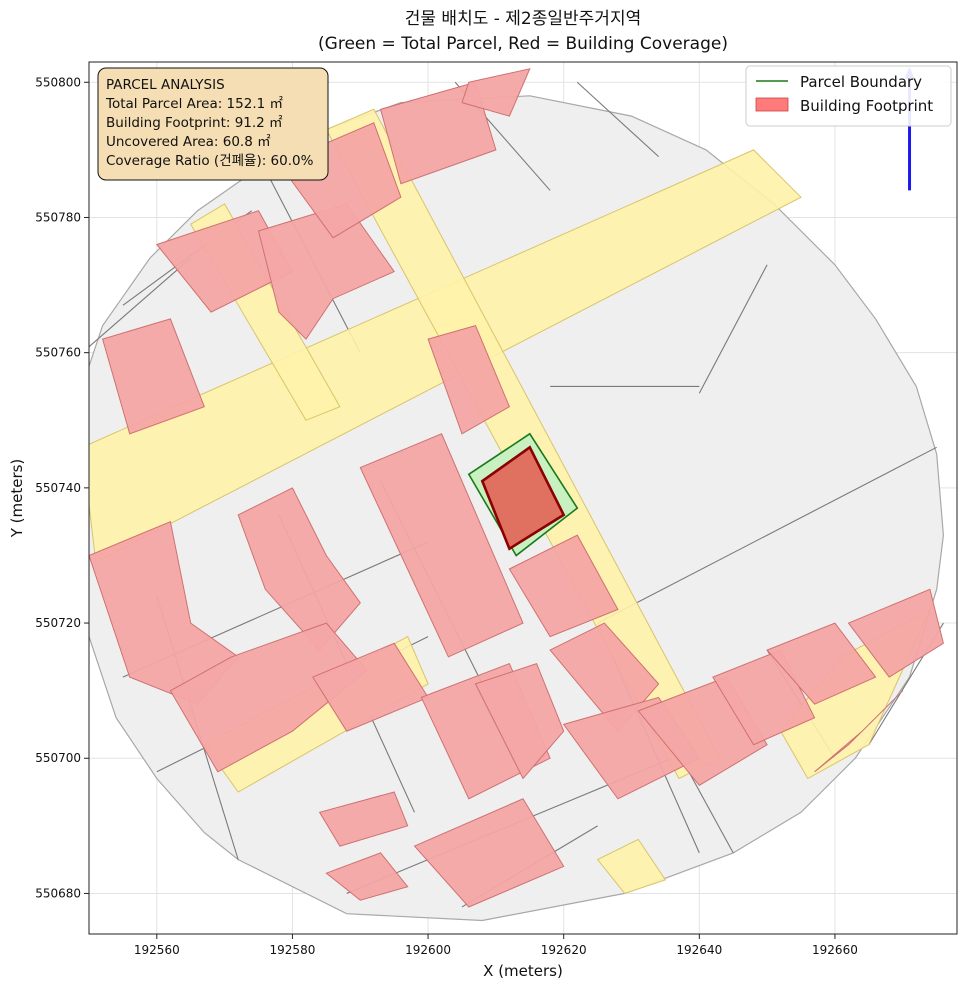 This screenshot has width=967, height=990. What do you see at coordinates (58, 893) in the screenshot?
I see `y-tick-label-0: 550680` at bounding box center [58, 893].